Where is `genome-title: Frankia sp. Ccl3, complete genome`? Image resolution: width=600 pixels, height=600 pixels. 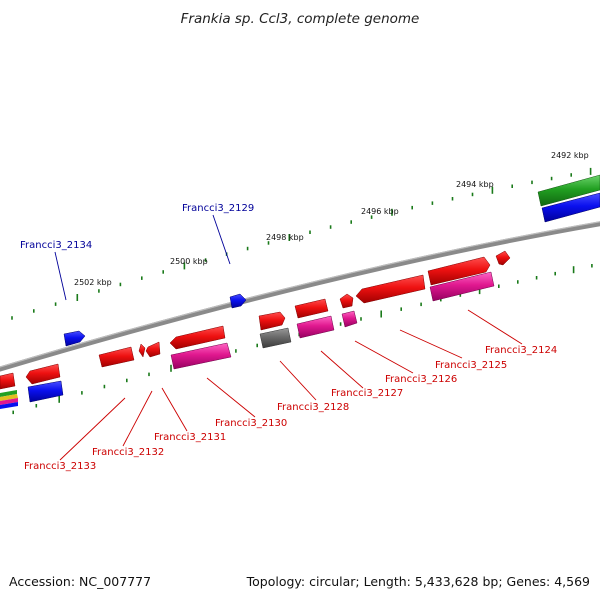
genome-title: Frankia sp. Ccl3, complete genome is located at coordinates (300, 19).